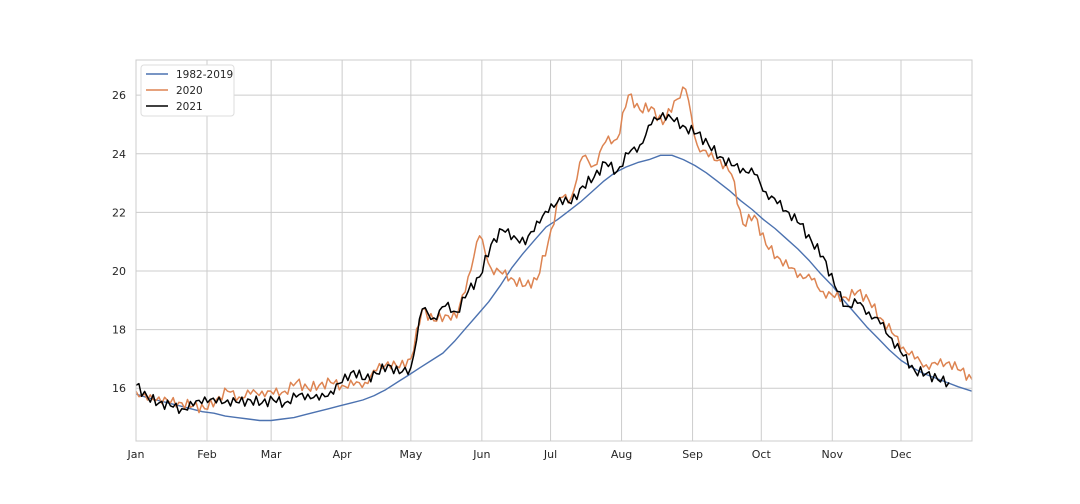 The image size is (1080, 504). I want to click on legend-label: 2020, so click(189, 91).